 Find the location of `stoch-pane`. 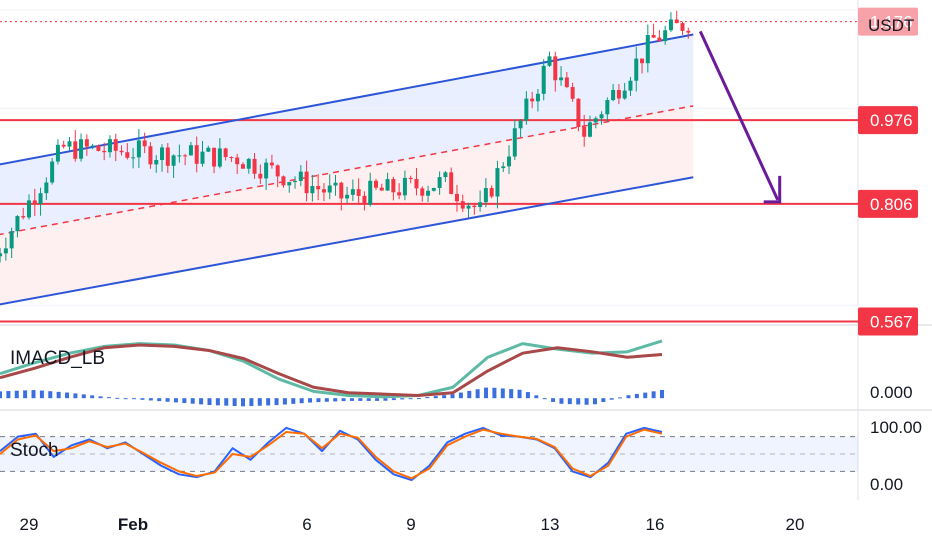

stoch-pane is located at coordinates (429, 454).